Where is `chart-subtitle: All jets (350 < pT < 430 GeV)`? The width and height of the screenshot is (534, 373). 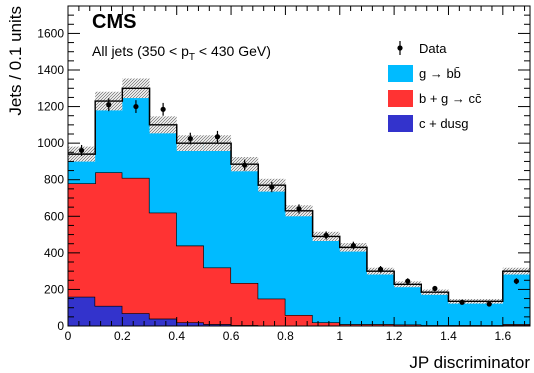 chart-subtitle: All jets (350 < pT < 430 GeV) is located at coordinates (181, 53).